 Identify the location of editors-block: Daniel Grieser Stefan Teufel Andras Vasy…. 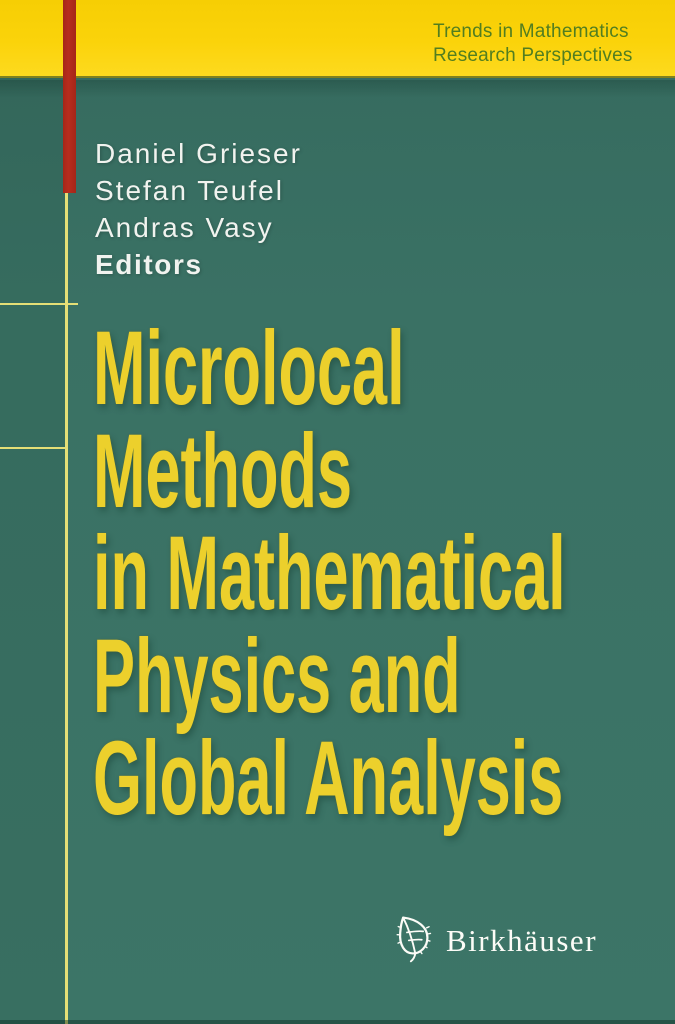
(198, 209).